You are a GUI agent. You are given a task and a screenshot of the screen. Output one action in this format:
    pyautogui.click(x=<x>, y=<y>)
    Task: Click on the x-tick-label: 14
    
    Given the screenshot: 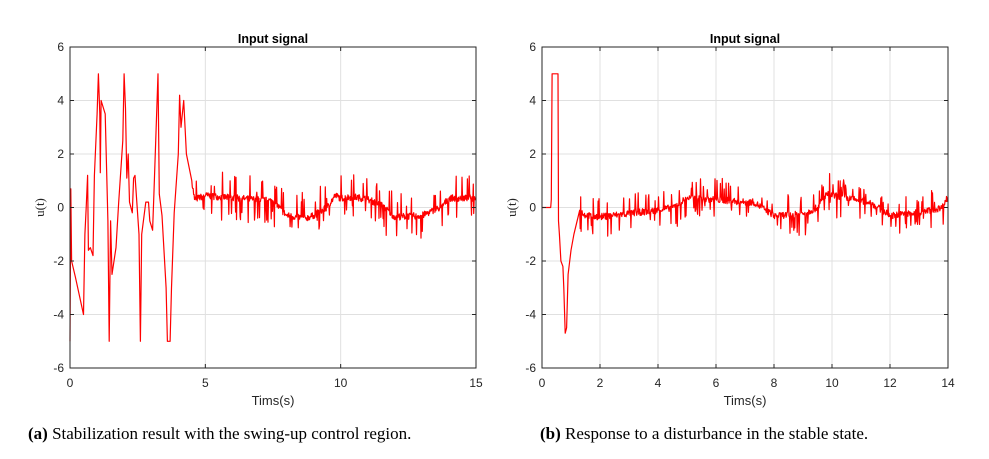 What is the action you would take?
    pyautogui.click(x=948, y=383)
    